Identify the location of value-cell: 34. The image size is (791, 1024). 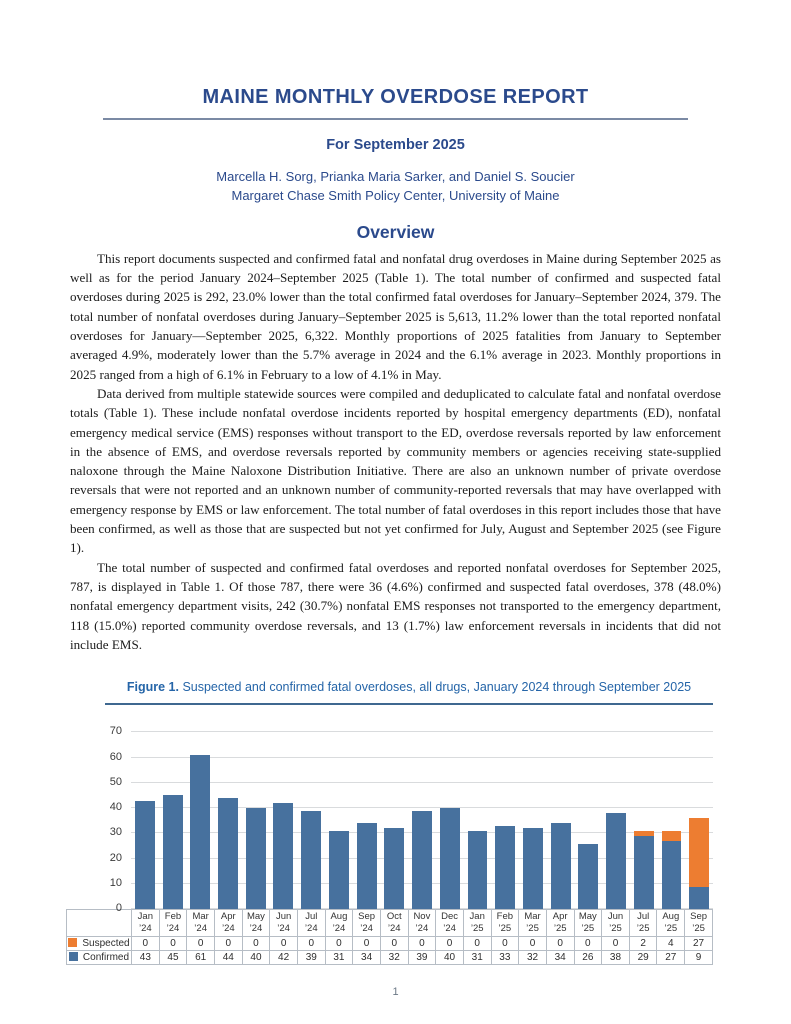
(366, 957).